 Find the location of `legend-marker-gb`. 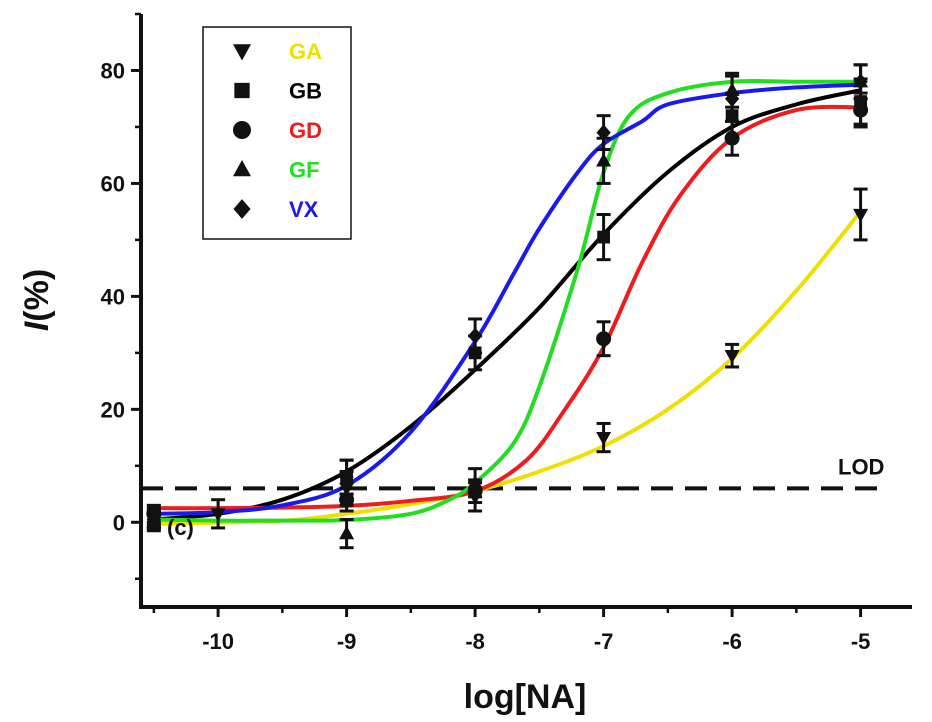

legend-marker-gb is located at coordinates (242, 90).